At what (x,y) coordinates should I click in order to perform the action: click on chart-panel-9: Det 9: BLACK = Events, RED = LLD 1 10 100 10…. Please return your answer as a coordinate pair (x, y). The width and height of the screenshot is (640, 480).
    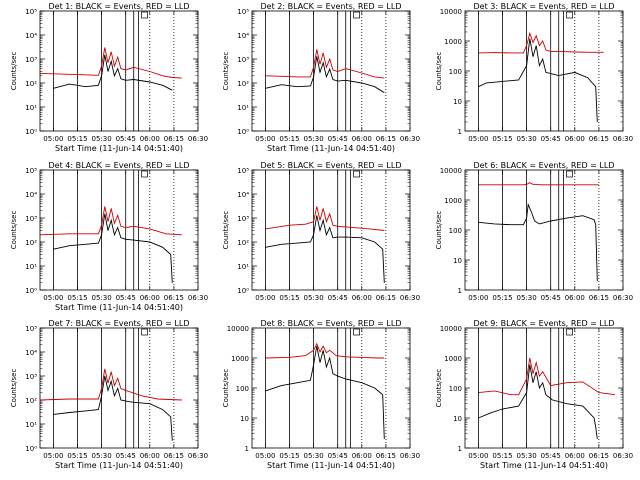
    Looking at the image, I should click on (534, 394).